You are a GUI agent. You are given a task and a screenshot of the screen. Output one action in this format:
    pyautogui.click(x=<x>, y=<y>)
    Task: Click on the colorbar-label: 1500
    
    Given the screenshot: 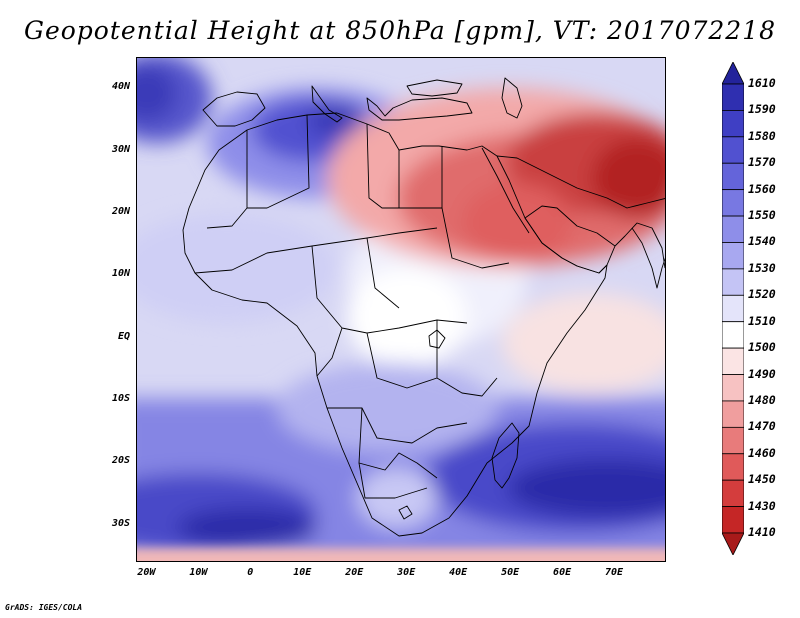 What is the action you would take?
    pyautogui.click(x=762, y=347)
    